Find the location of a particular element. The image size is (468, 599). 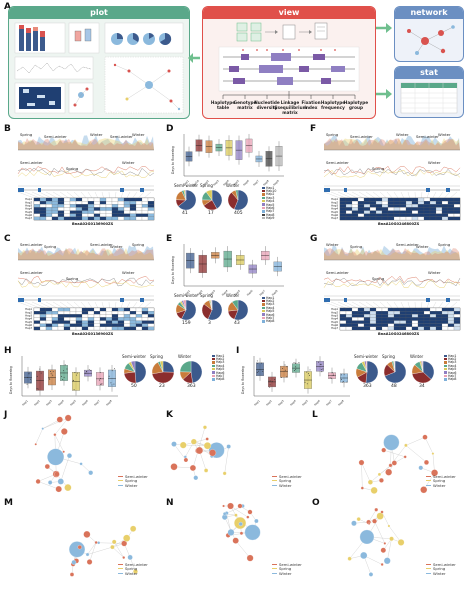

network-legend-item: Semi-winter is located at coordinates (290, 564).